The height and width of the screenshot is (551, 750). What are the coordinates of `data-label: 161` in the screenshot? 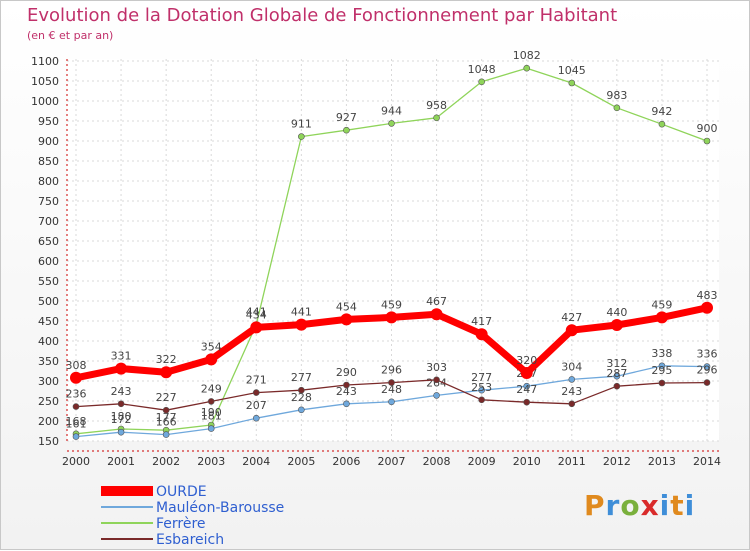 It's located at (76, 424).